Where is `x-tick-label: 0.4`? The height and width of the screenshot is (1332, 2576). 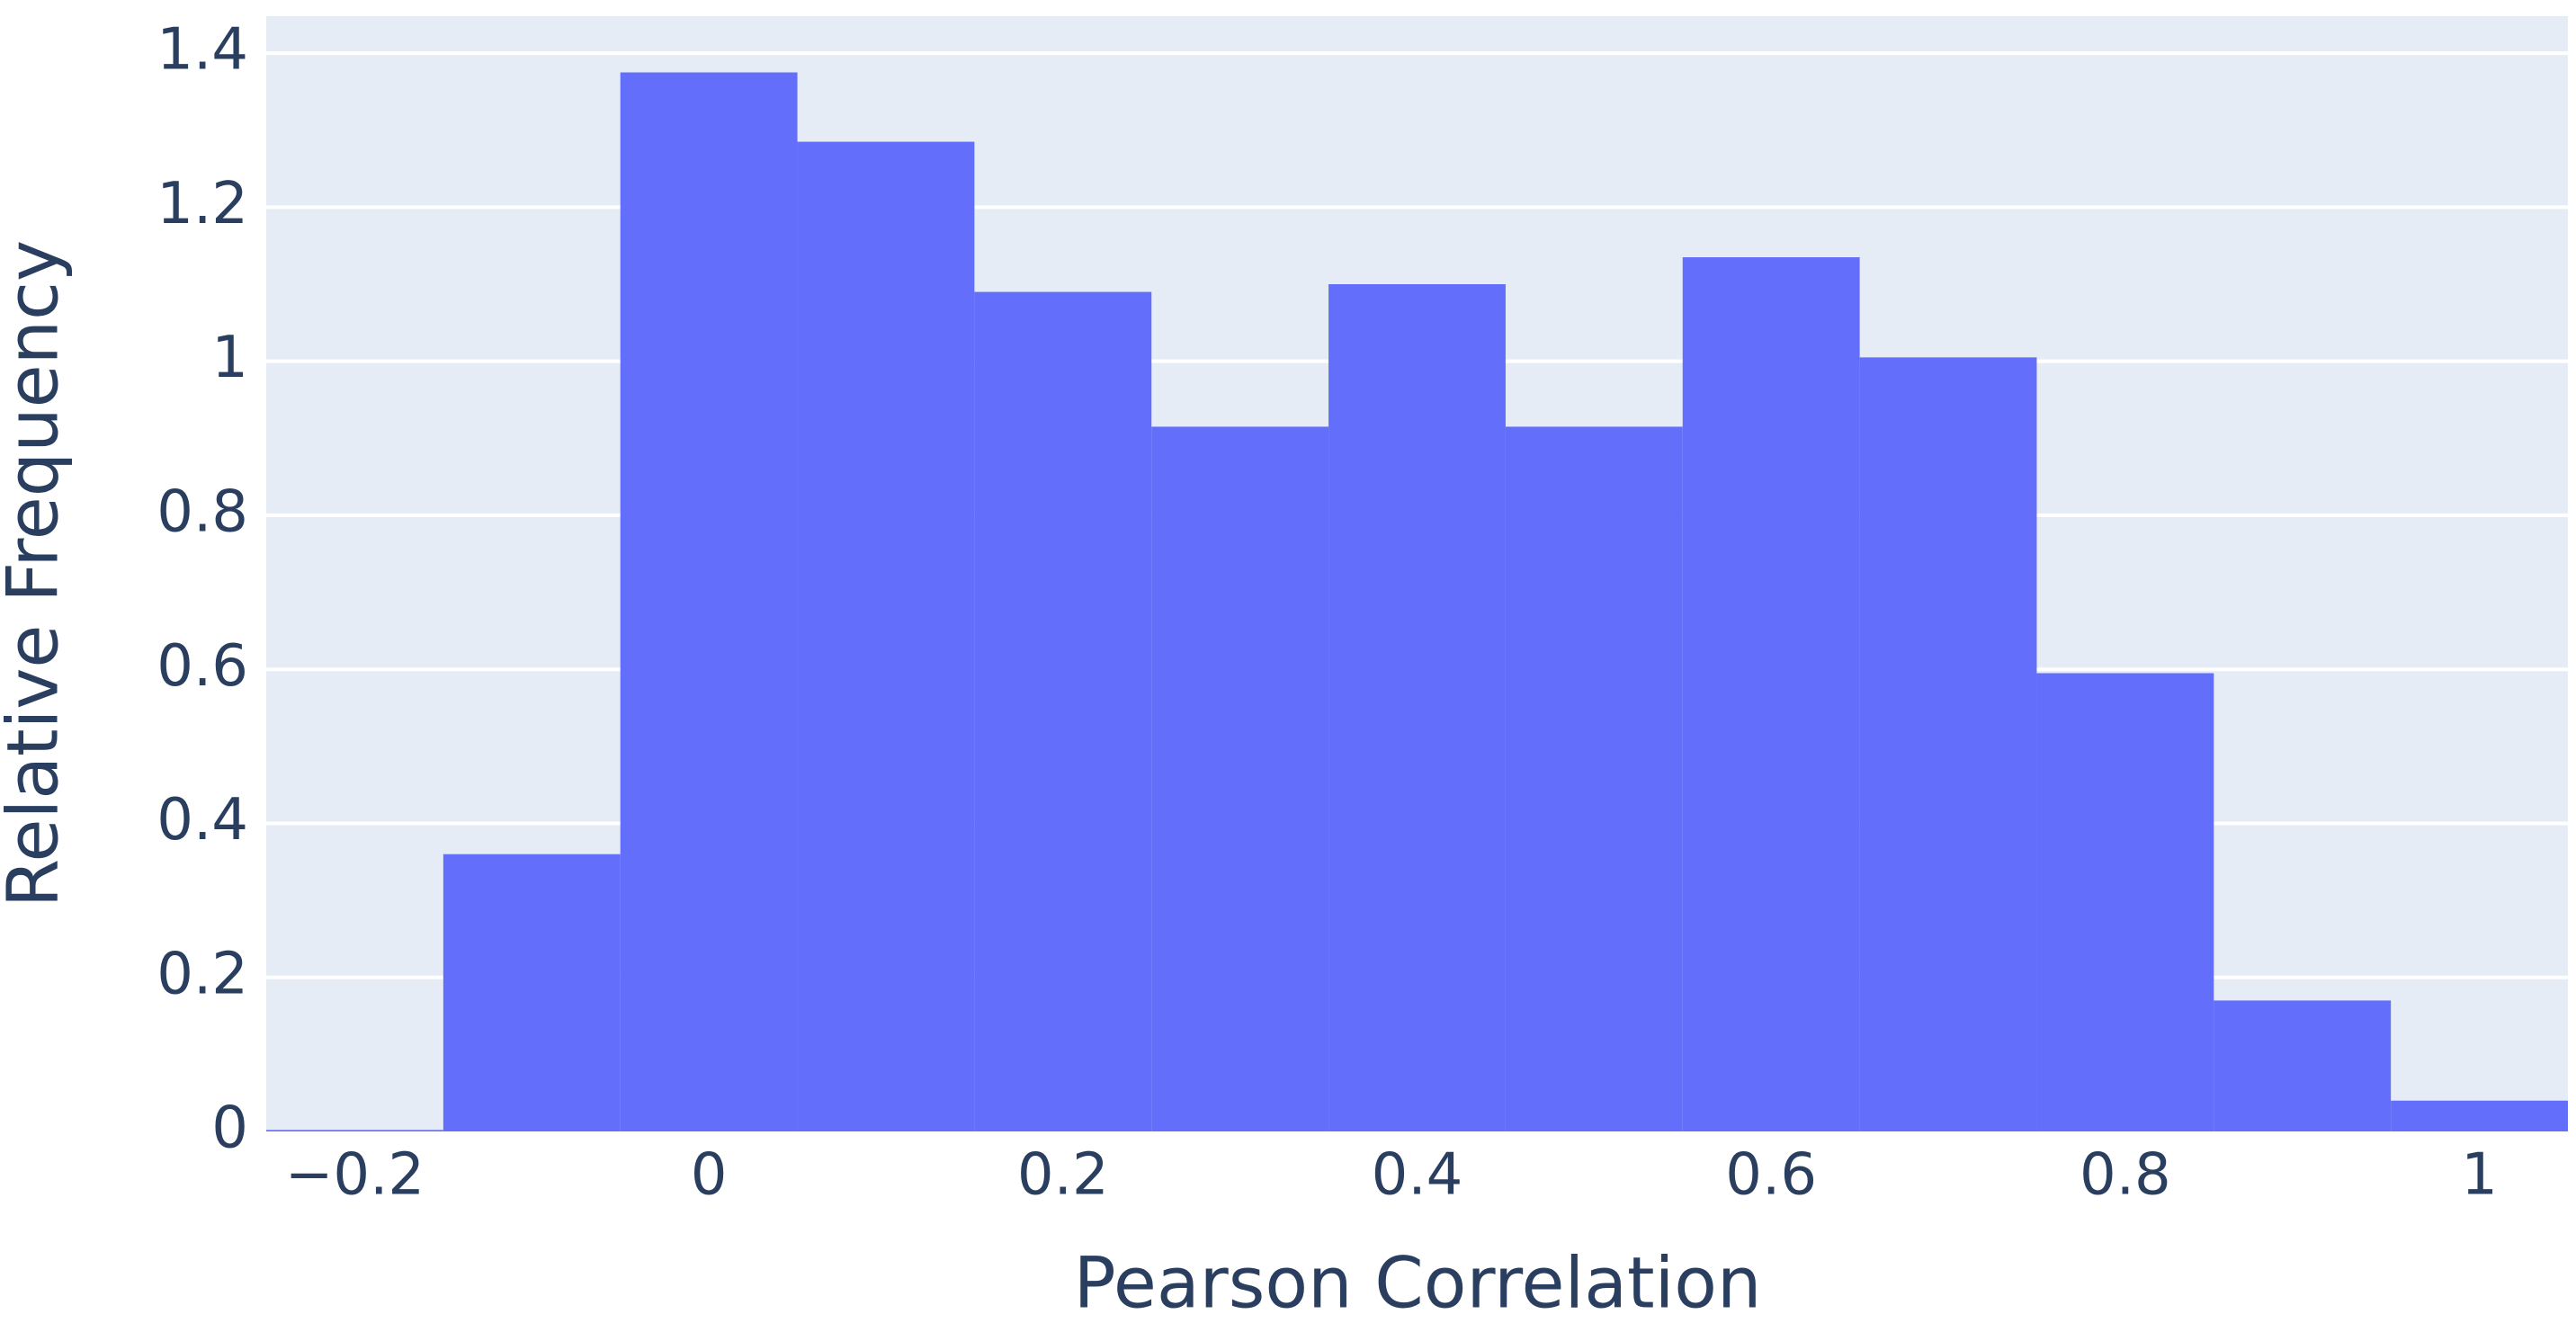
x-tick-label: 0.4 is located at coordinates (1417, 1175).